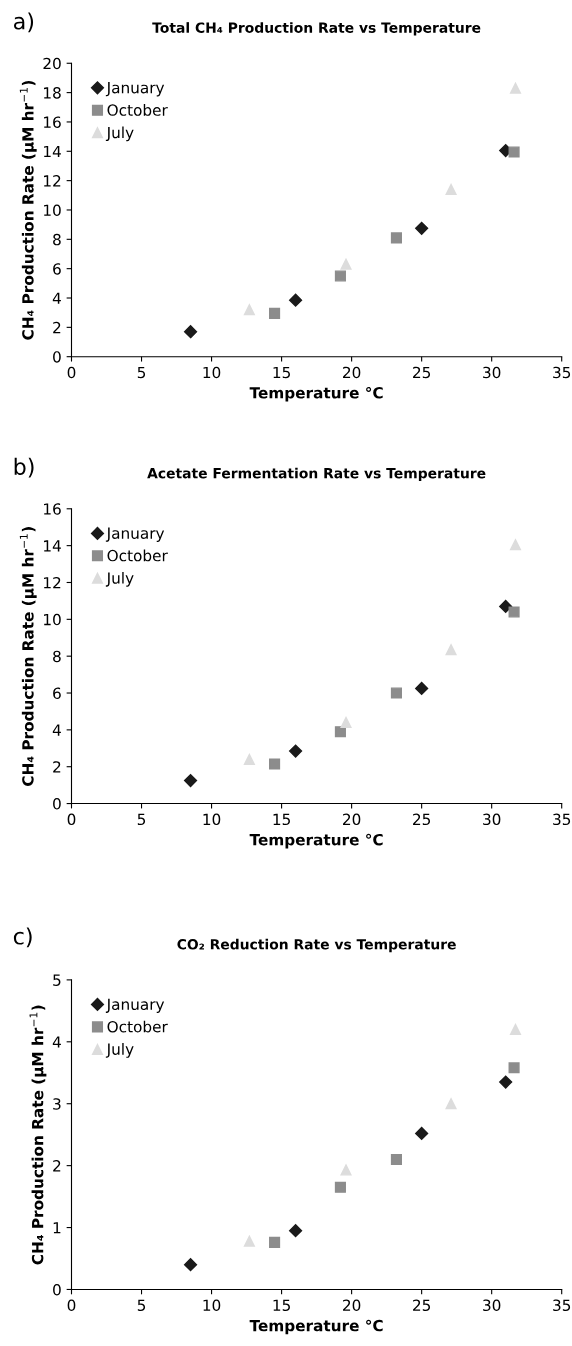 The height and width of the screenshot is (1346, 572). What do you see at coordinates (52, 63) in the screenshot?
I see `y-tick-label: 20` at bounding box center [52, 63].